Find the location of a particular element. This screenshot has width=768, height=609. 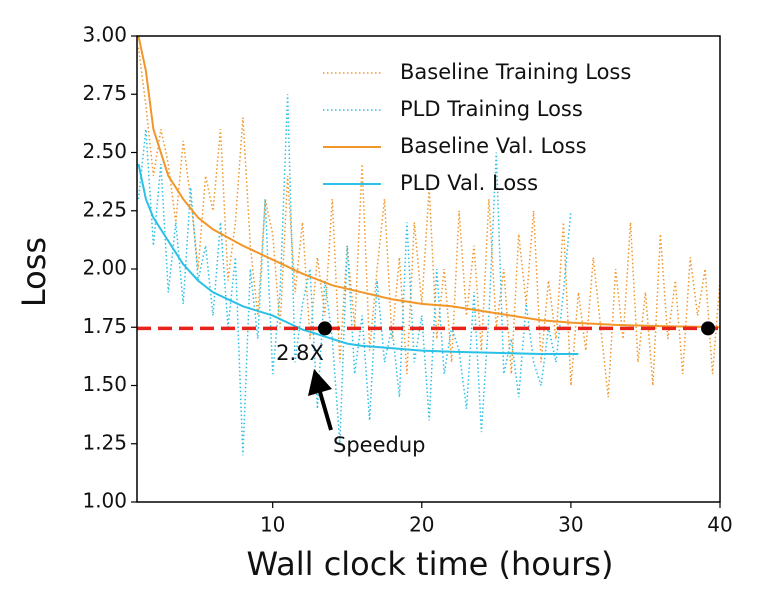

x-tick-label: 30 is located at coordinates (570, 525).